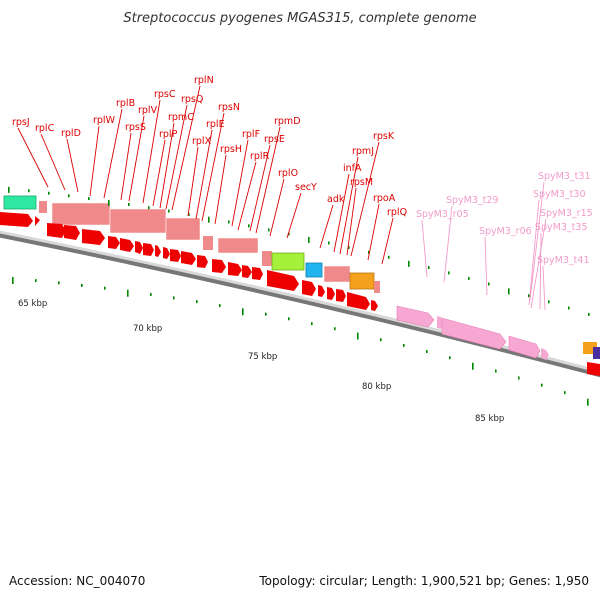  What do you see at coordinates (361, 182) in the screenshot?
I see `gene-label: rpsM` at bounding box center [361, 182].